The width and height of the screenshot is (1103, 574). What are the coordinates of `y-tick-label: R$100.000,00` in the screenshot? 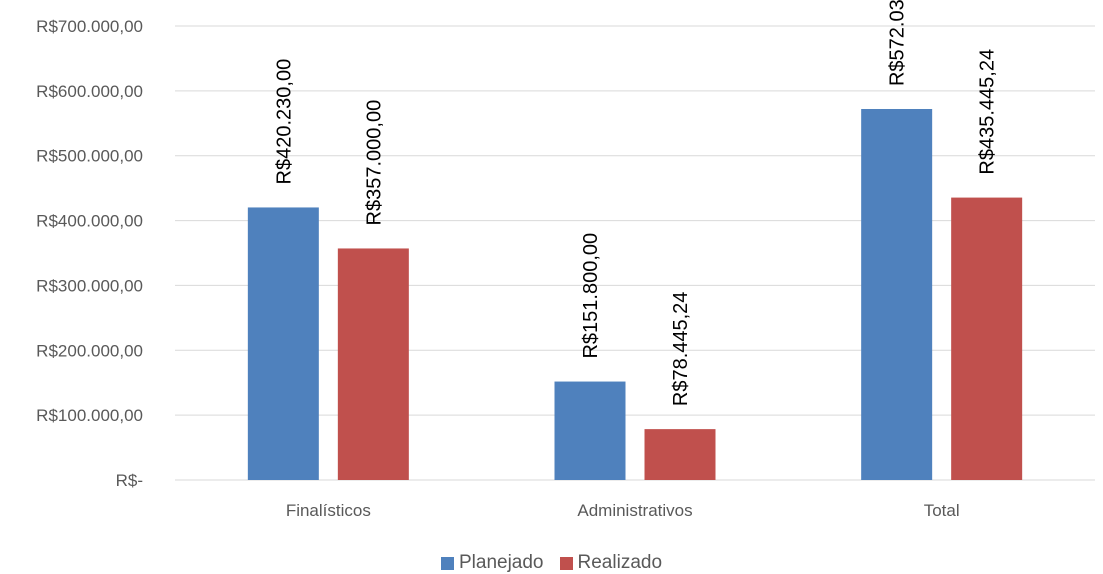 It's located at (89, 415).